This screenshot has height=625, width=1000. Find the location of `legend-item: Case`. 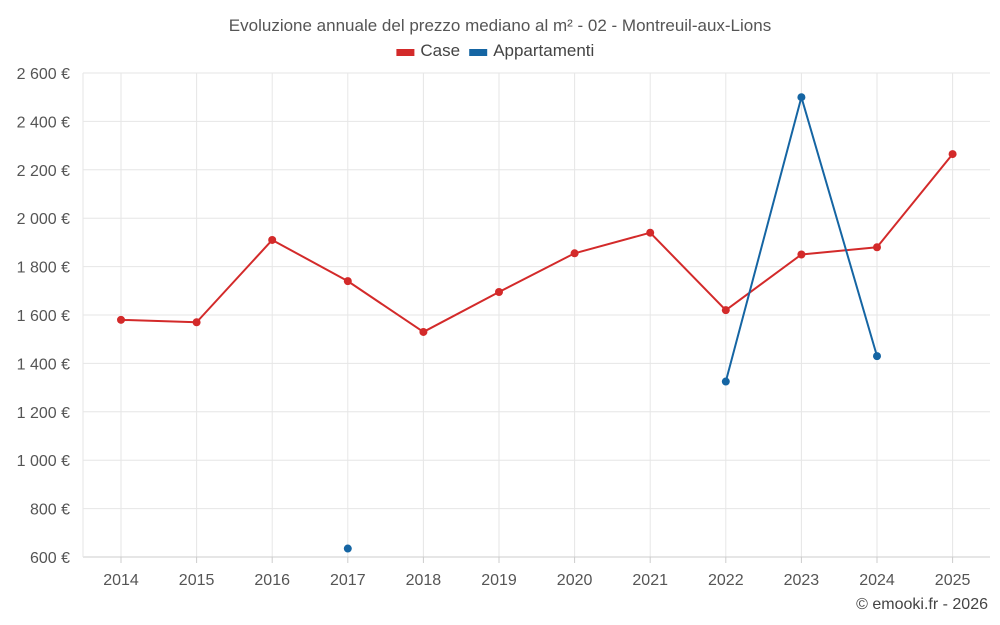

legend-item: Case is located at coordinates (428, 50).